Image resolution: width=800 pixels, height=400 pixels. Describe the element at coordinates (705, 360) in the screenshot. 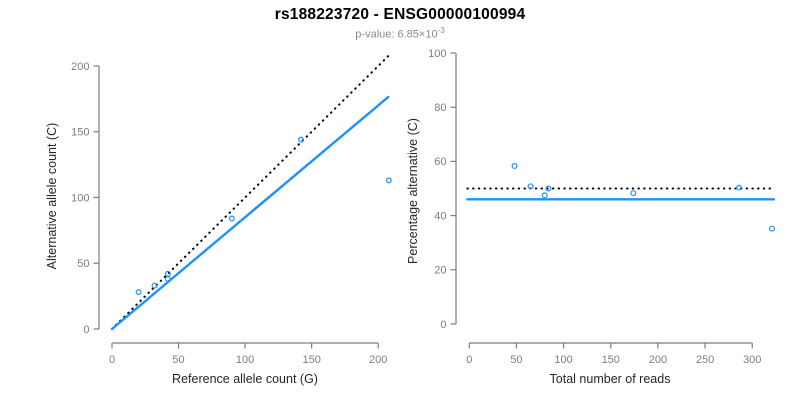

I see `x-tick-label: 250` at that location.